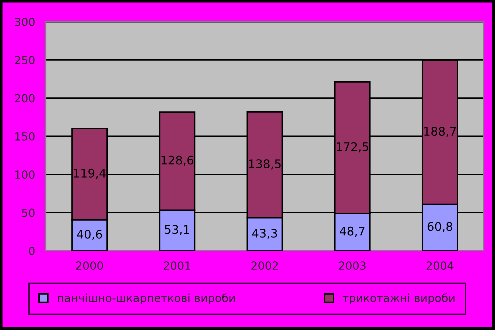 This screenshot has height=330, width=495. What do you see at coordinates (440, 266) in the screenshot?
I see `x-tick-label: 2004` at bounding box center [440, 266].